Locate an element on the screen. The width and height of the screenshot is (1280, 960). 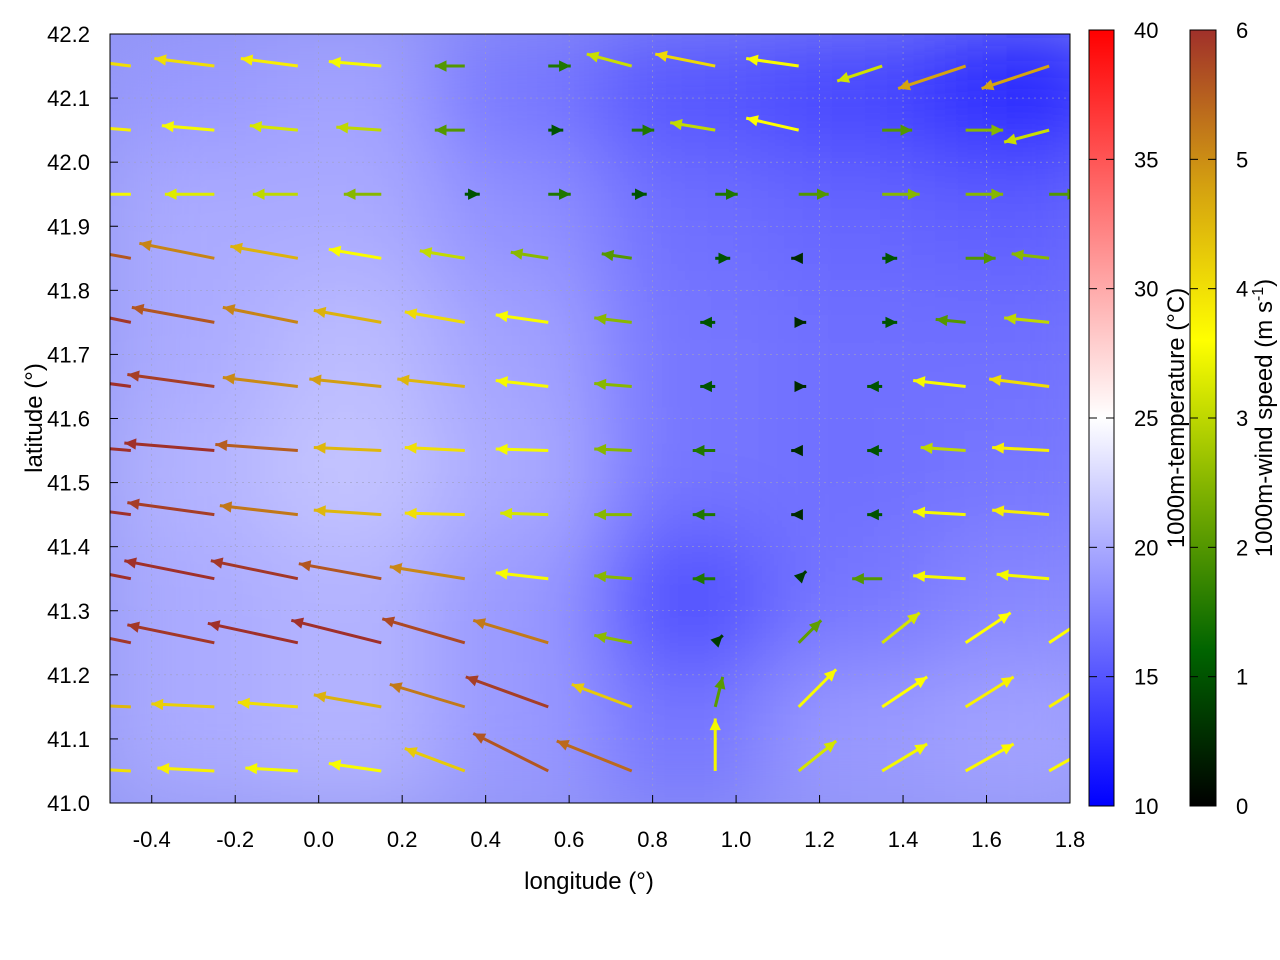
y-tick-label: 42.1 is located at coordinates (68, 98).